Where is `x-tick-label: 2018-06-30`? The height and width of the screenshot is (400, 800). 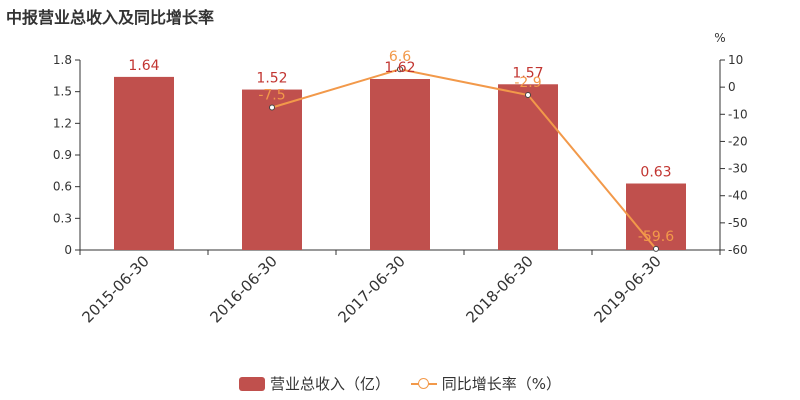
x-tick-label: 2018-06-30 is located at coordinates (499, 289).